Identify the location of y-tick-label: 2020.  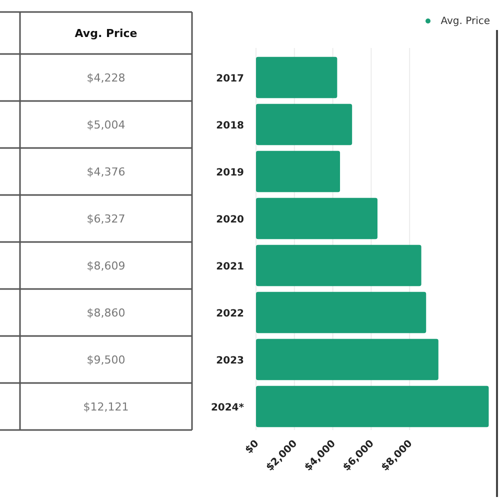
(230, 220).